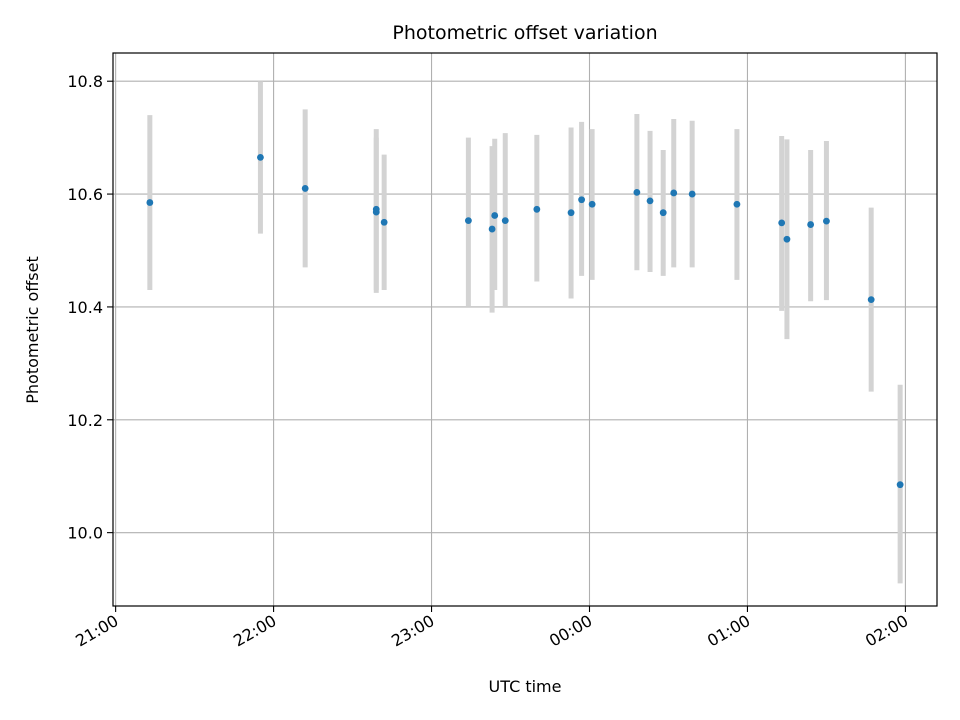  Describe the element at coordinates (85, 533) in the screenshot. I see `y-tick-label: 10.0` at that location.